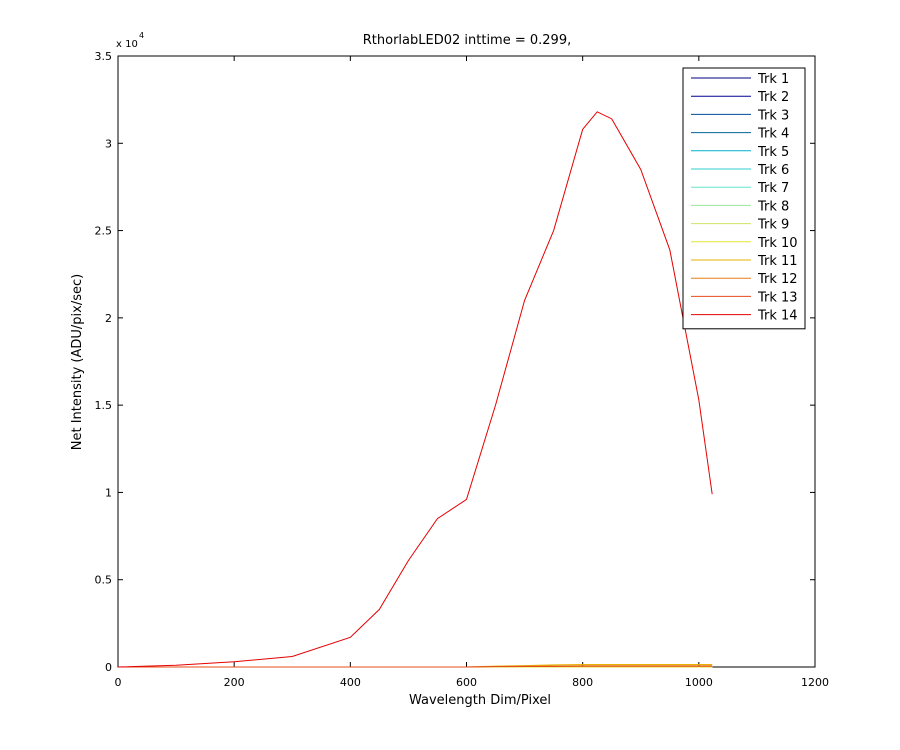 The image size is (900, 750). Describe the element at coordinates (108, 492) in the screenshot. I see `y-tick-label: 1` at that location.